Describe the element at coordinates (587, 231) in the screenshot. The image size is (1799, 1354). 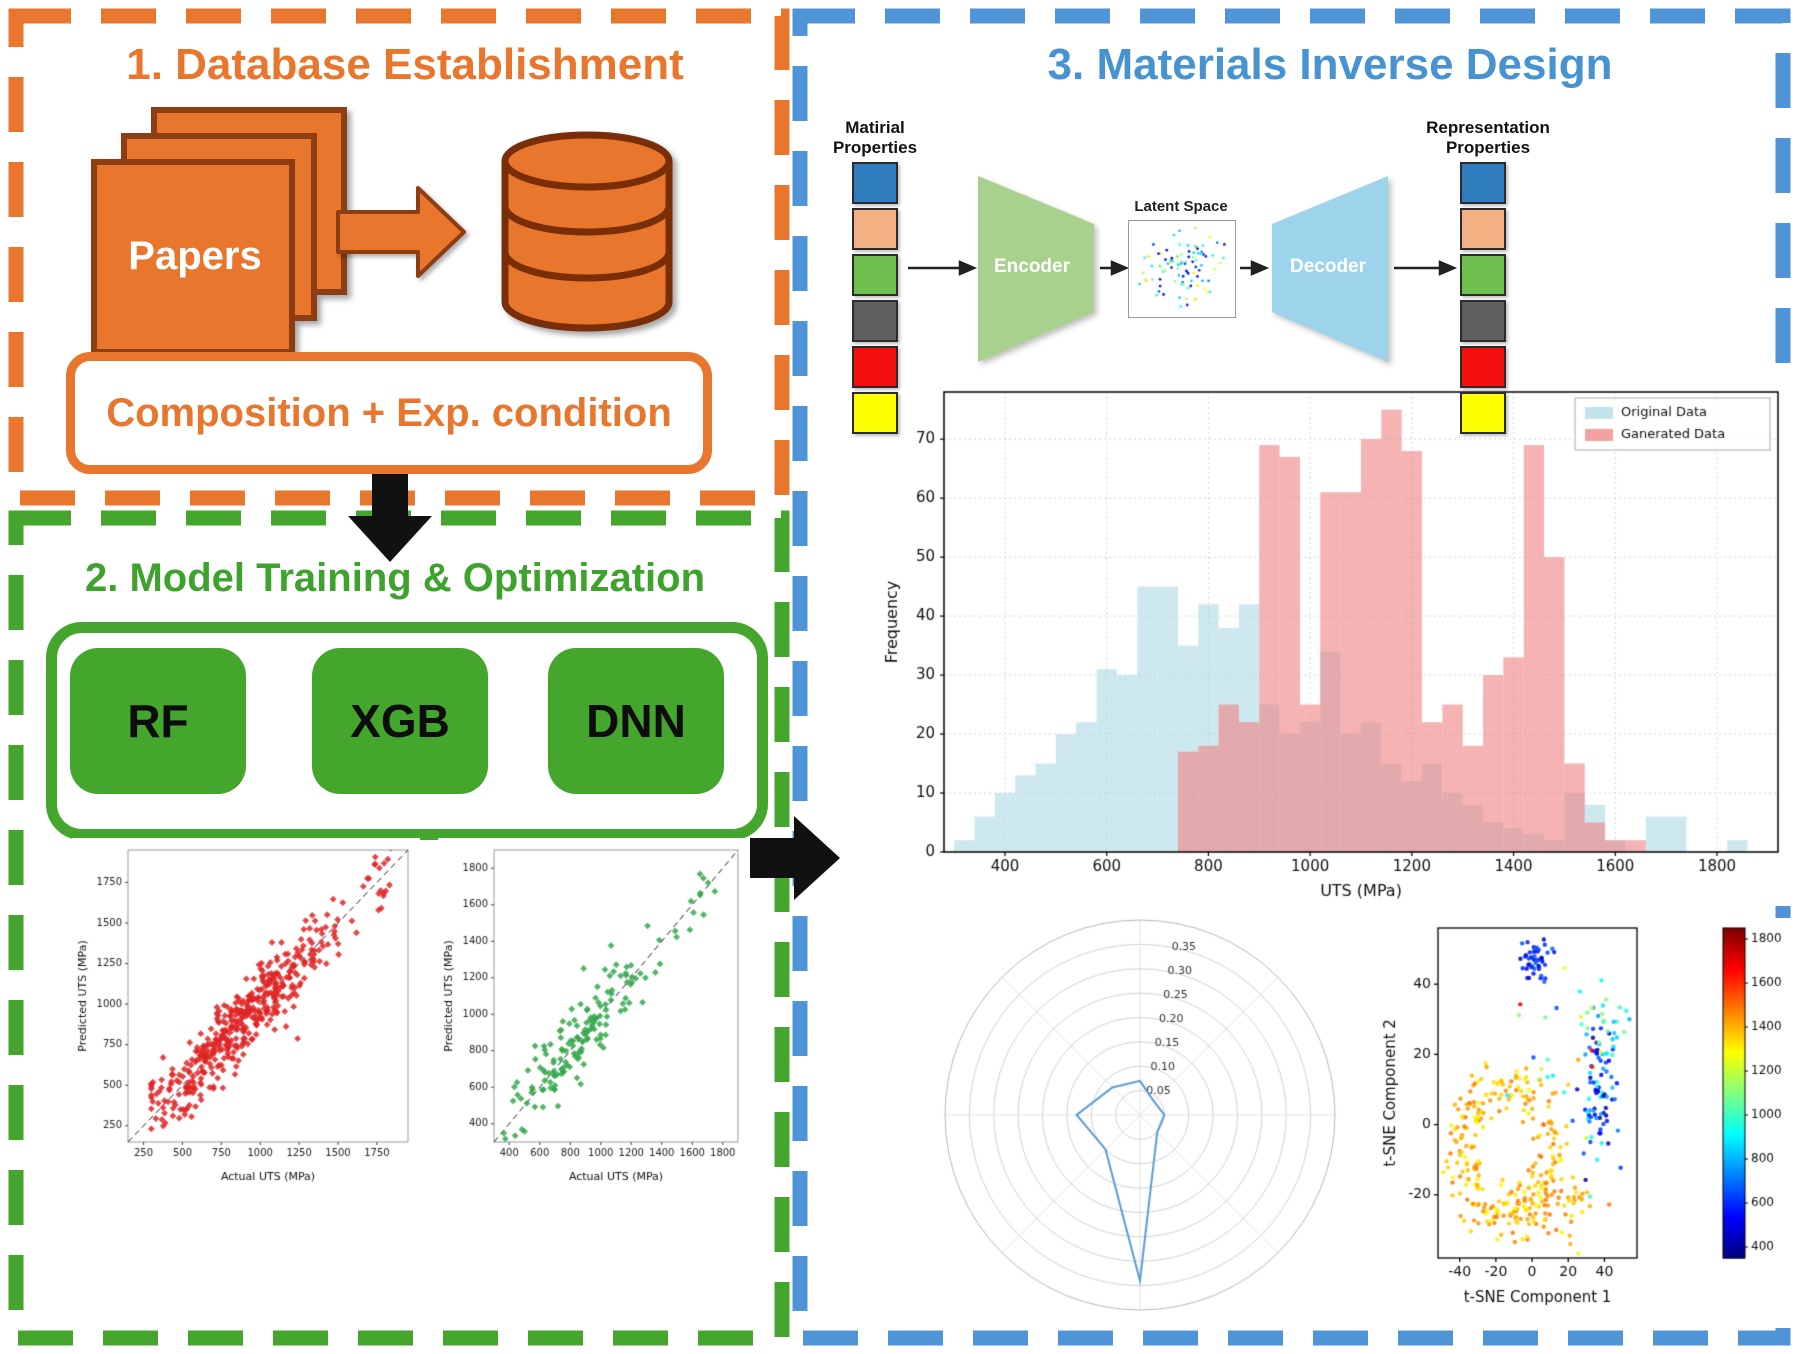
I see `database-icon` at that location.